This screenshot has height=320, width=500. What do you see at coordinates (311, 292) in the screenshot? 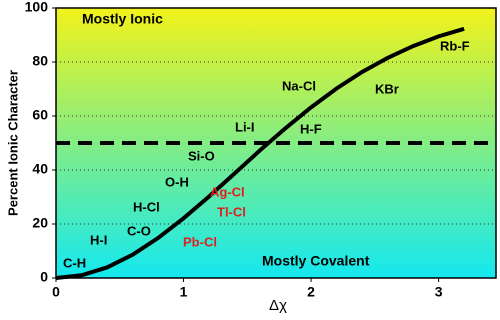
I see `x-tick-label: 2` at bounding box center [311, 292].